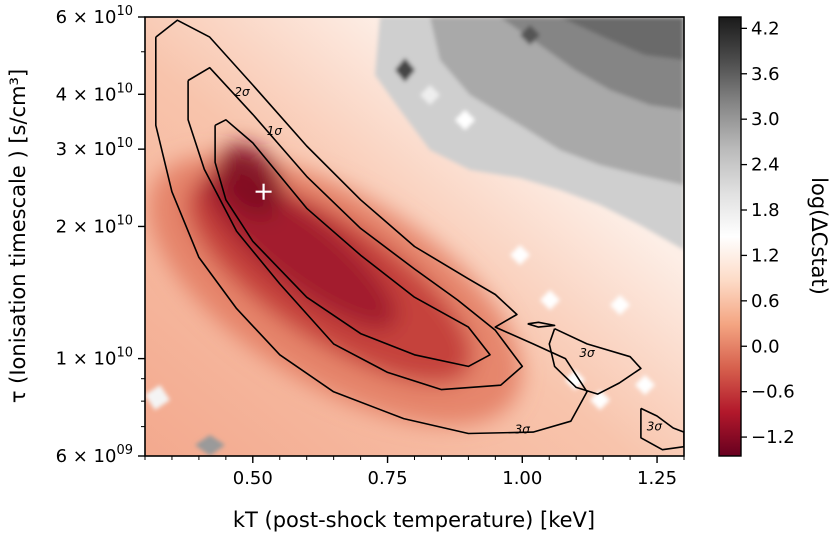 The image size is (831, 535). Describe the element at coordinates (275, 131) in the screenshot. I see `contour-label: 1σ` at that location.